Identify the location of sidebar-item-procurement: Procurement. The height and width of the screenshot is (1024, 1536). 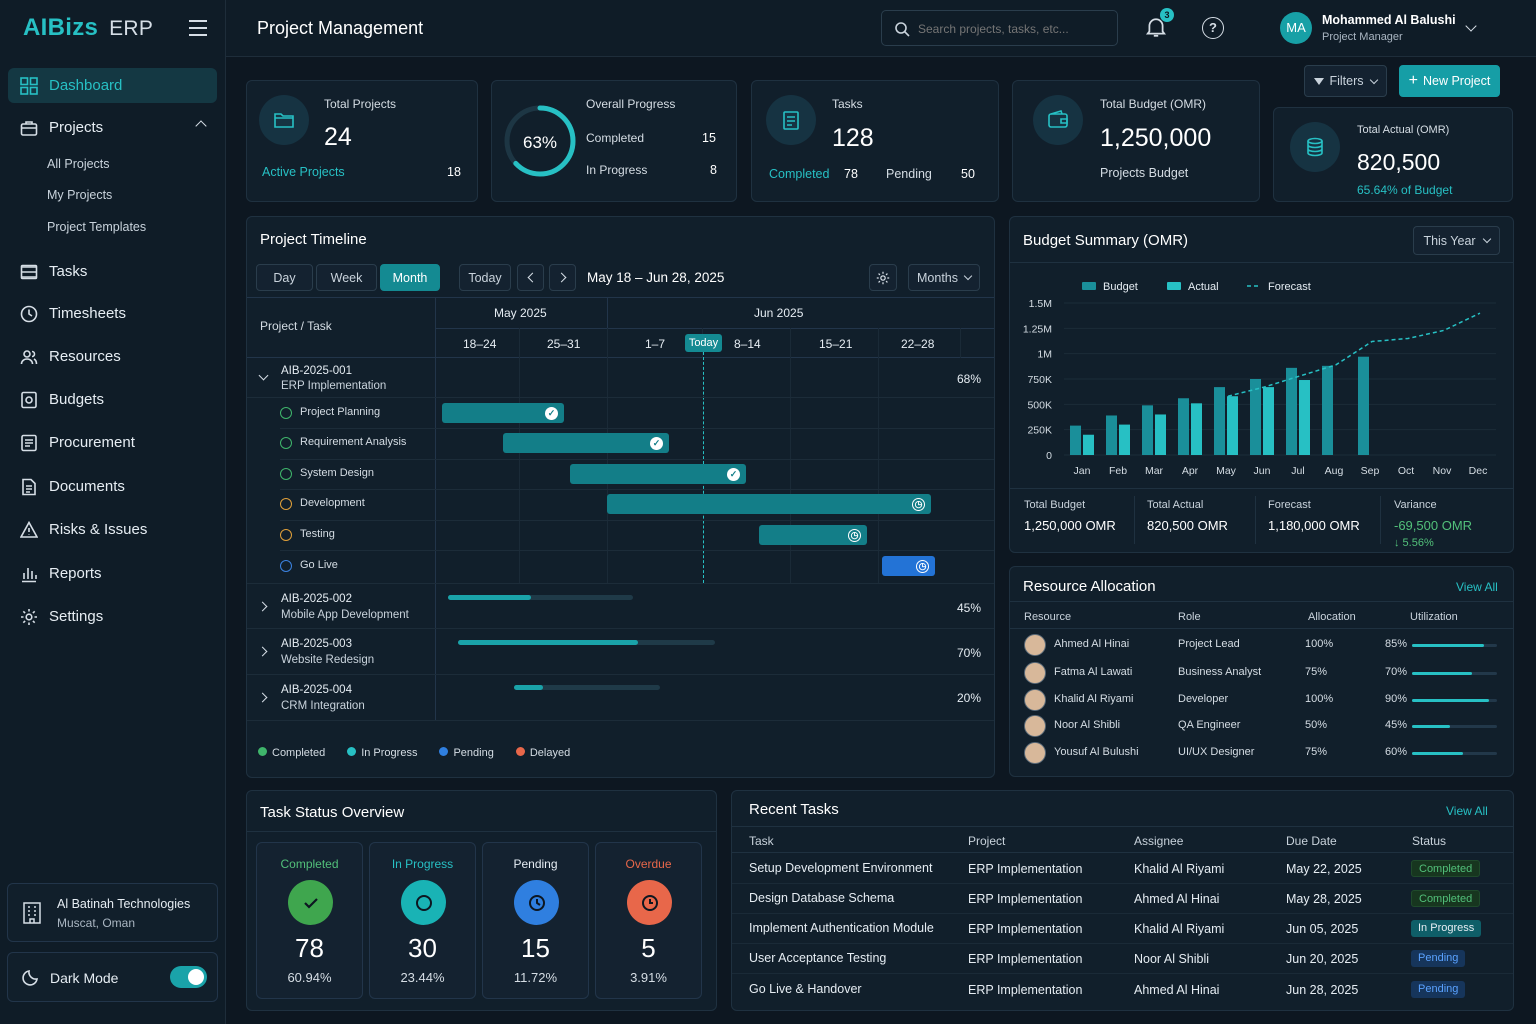
(112, 442).